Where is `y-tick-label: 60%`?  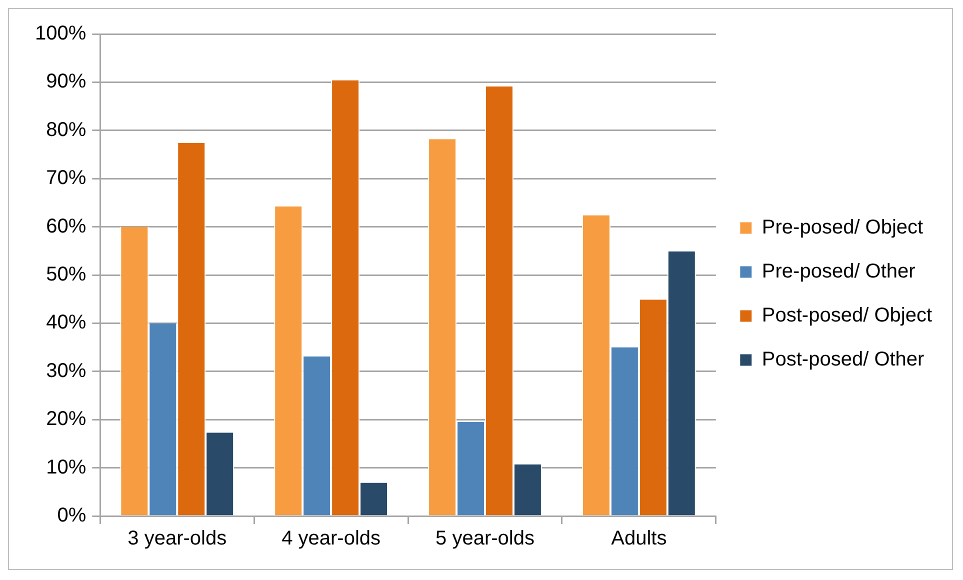
y-tick-label: 60% is located at coordinates (66, 226).